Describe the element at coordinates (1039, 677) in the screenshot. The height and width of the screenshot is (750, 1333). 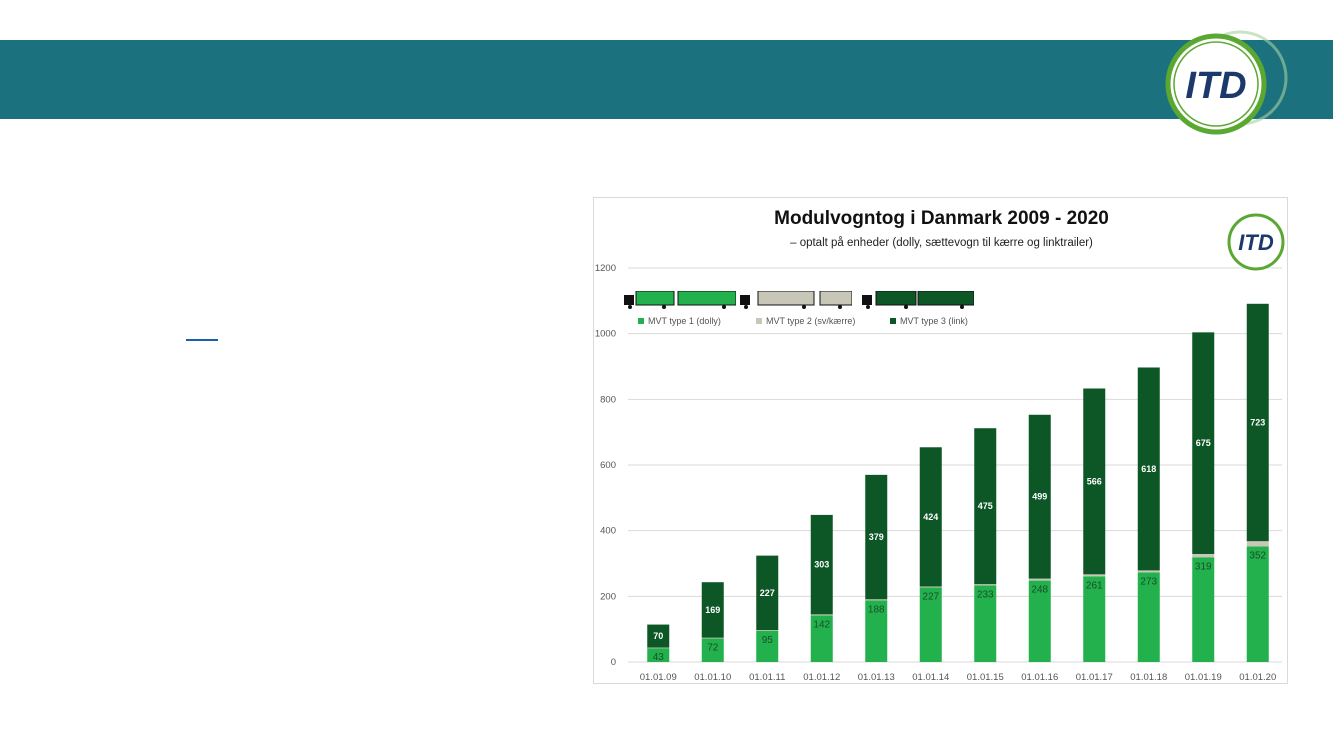
I see `x-tick-label: 01.01.16` at that location.